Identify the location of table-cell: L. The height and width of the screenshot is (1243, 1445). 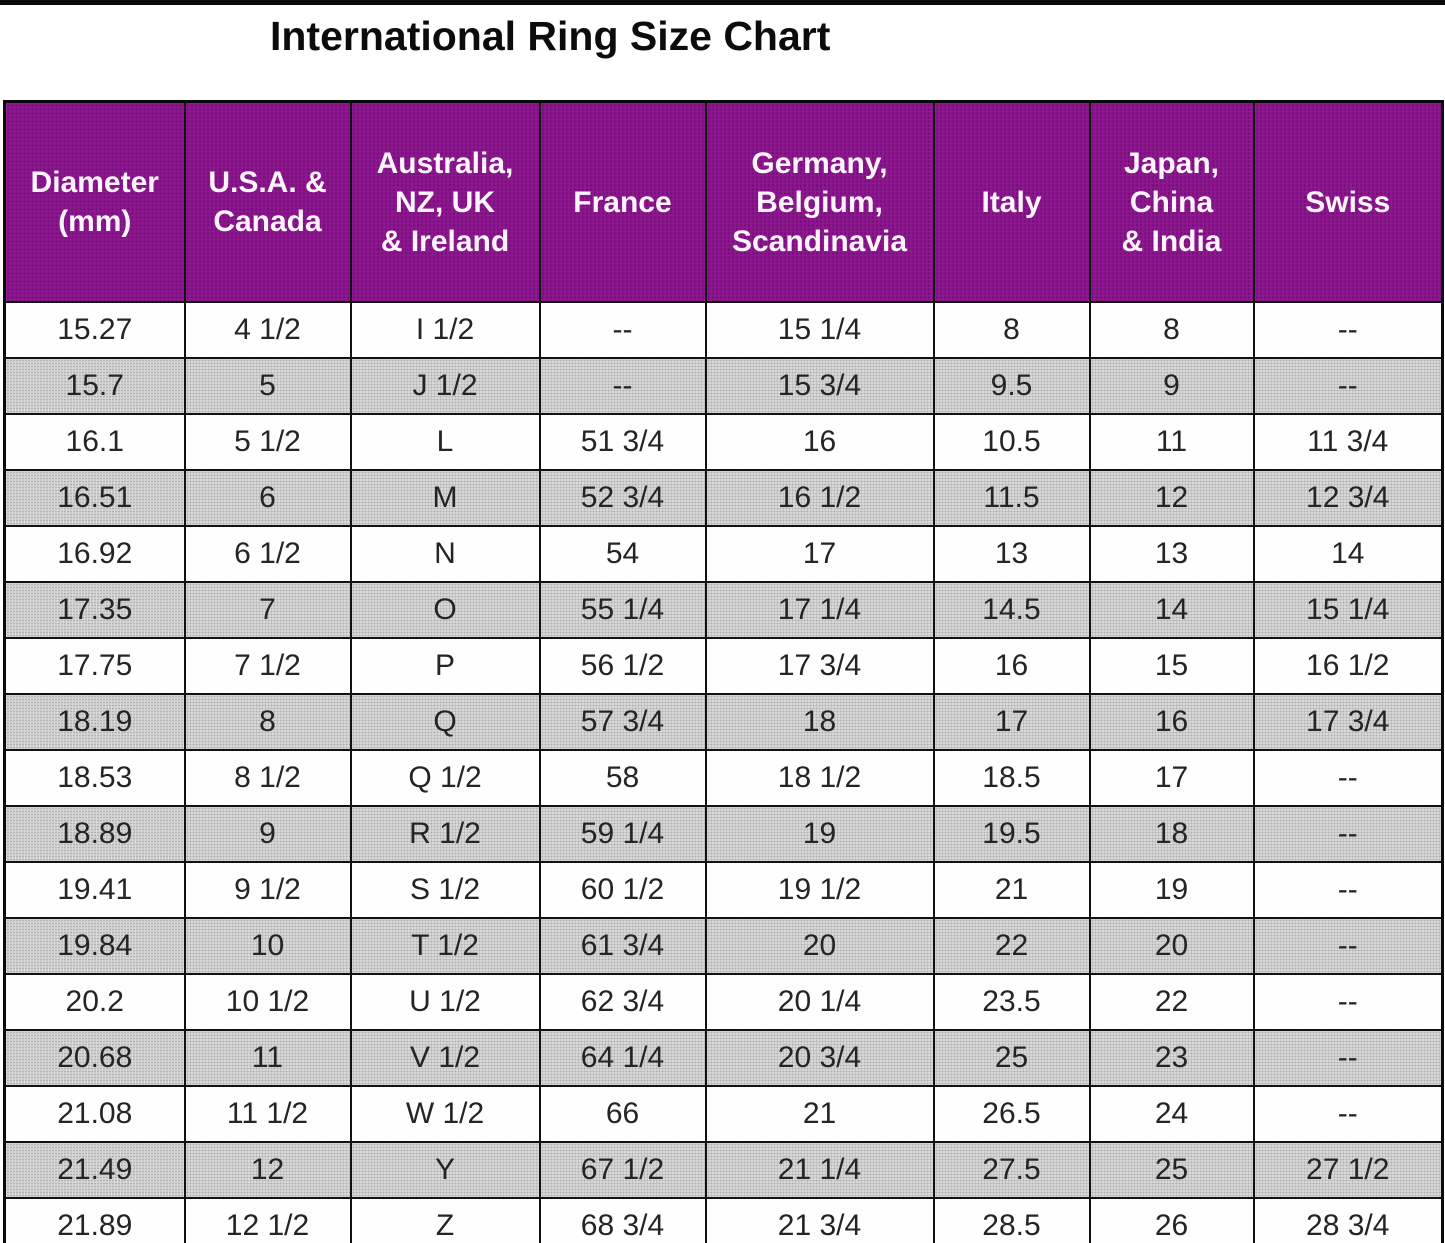
(445, 442).